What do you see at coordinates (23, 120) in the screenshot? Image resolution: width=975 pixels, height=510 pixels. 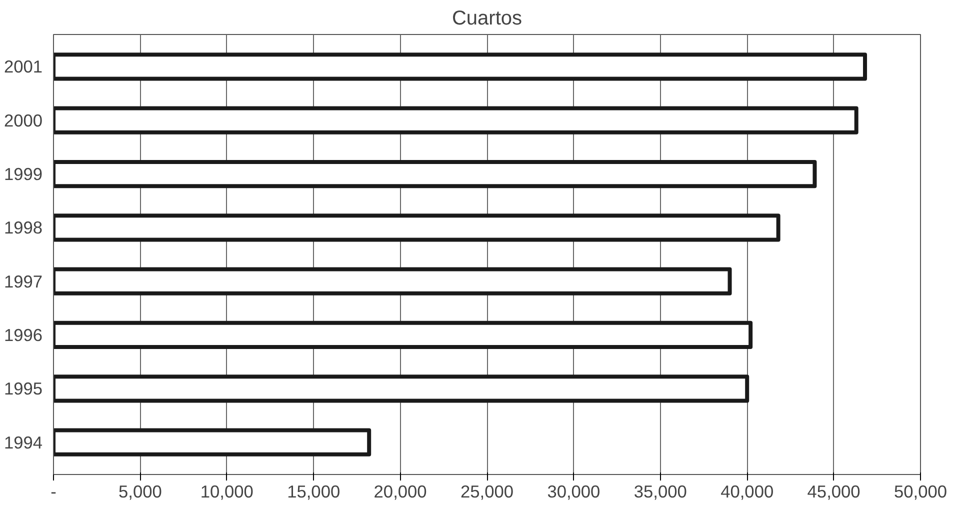 I see `y-tick-label: 2000` at bounding box center [23, 120].